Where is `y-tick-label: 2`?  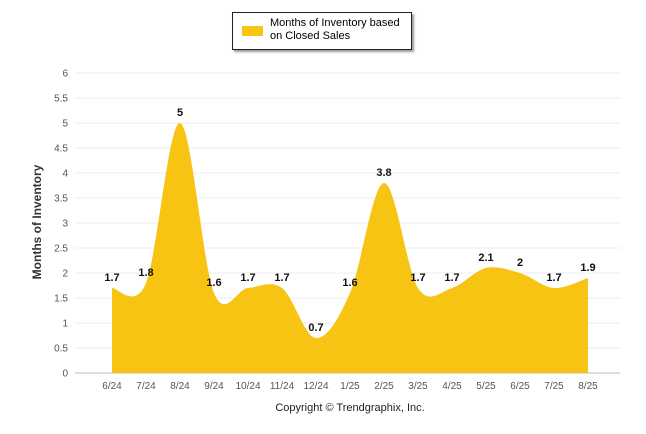
y-tick-label: 2 is located at coordinates (65, 274).